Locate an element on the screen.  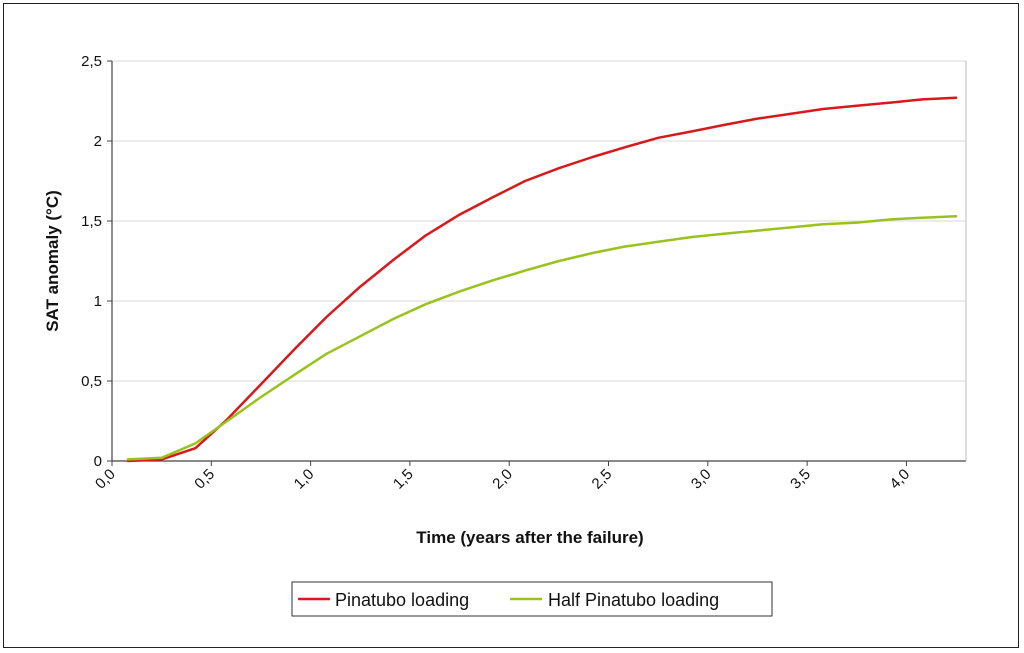
y-tick-label-1: 0,5 is located at coordinates (91, 381).